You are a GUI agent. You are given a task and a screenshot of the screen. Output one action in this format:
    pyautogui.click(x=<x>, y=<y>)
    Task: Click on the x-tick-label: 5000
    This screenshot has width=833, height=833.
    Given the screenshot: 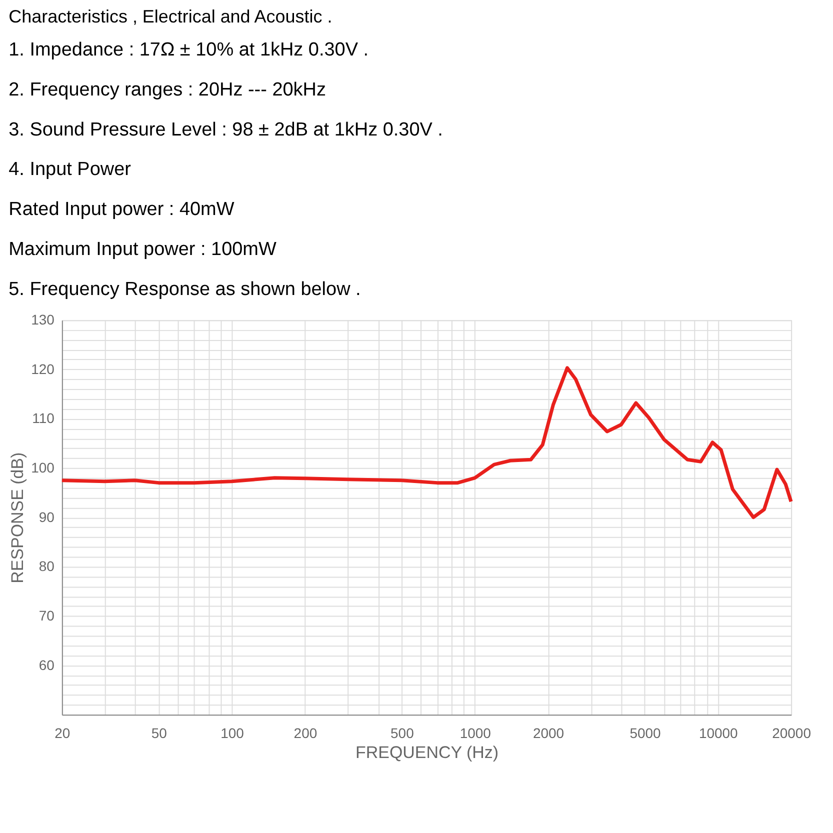 What is the action you would take?
    pyautogui.click(x=645, y=733)
    